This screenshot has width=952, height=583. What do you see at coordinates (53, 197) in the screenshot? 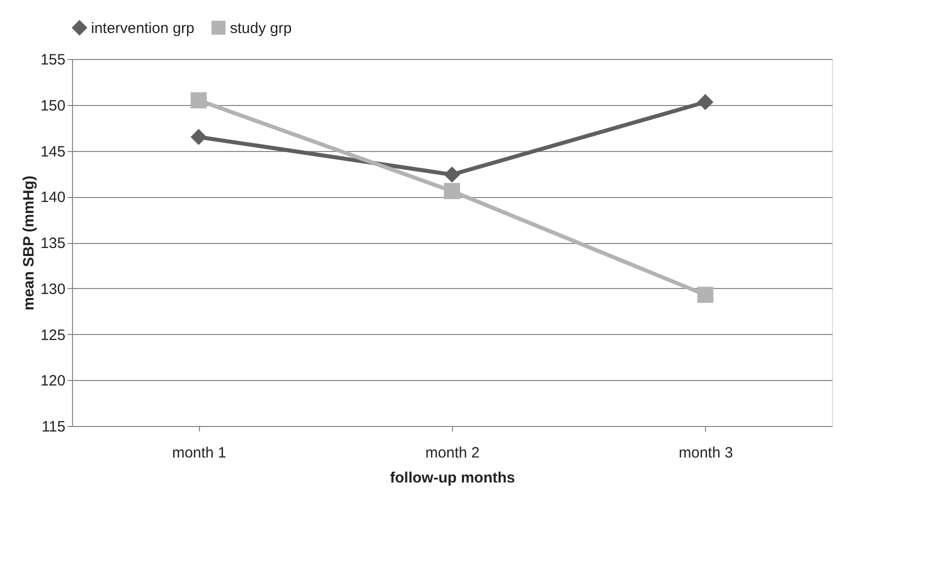
I see `y-tick-label: 140` at bounding box center [53, 197].